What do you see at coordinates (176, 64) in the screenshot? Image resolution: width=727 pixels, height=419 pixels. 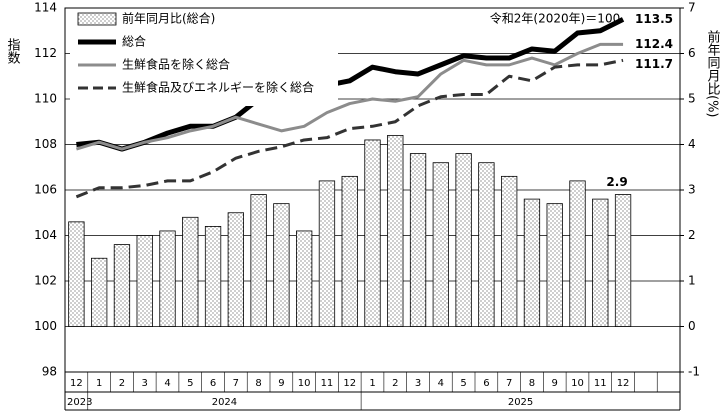 I see `legend-label: 生鮮食品を除く総合` at bounding box center [176, 64].